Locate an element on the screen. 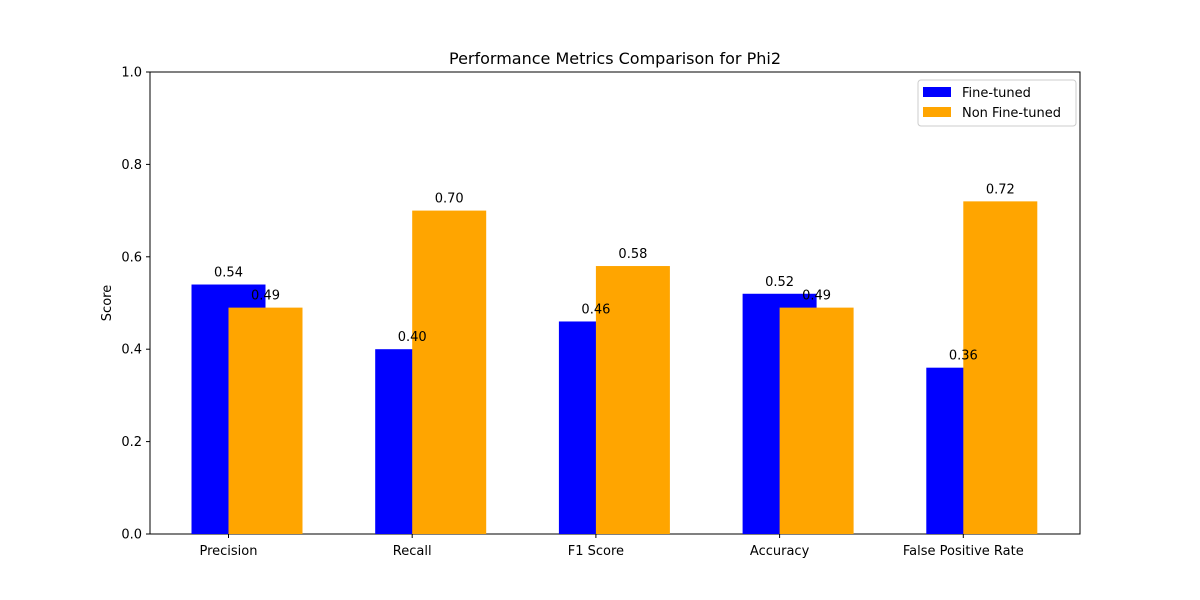 This screenshot has height=600, width=1200. y-tick-label: 0.6 is located at coordinates (131, 257).